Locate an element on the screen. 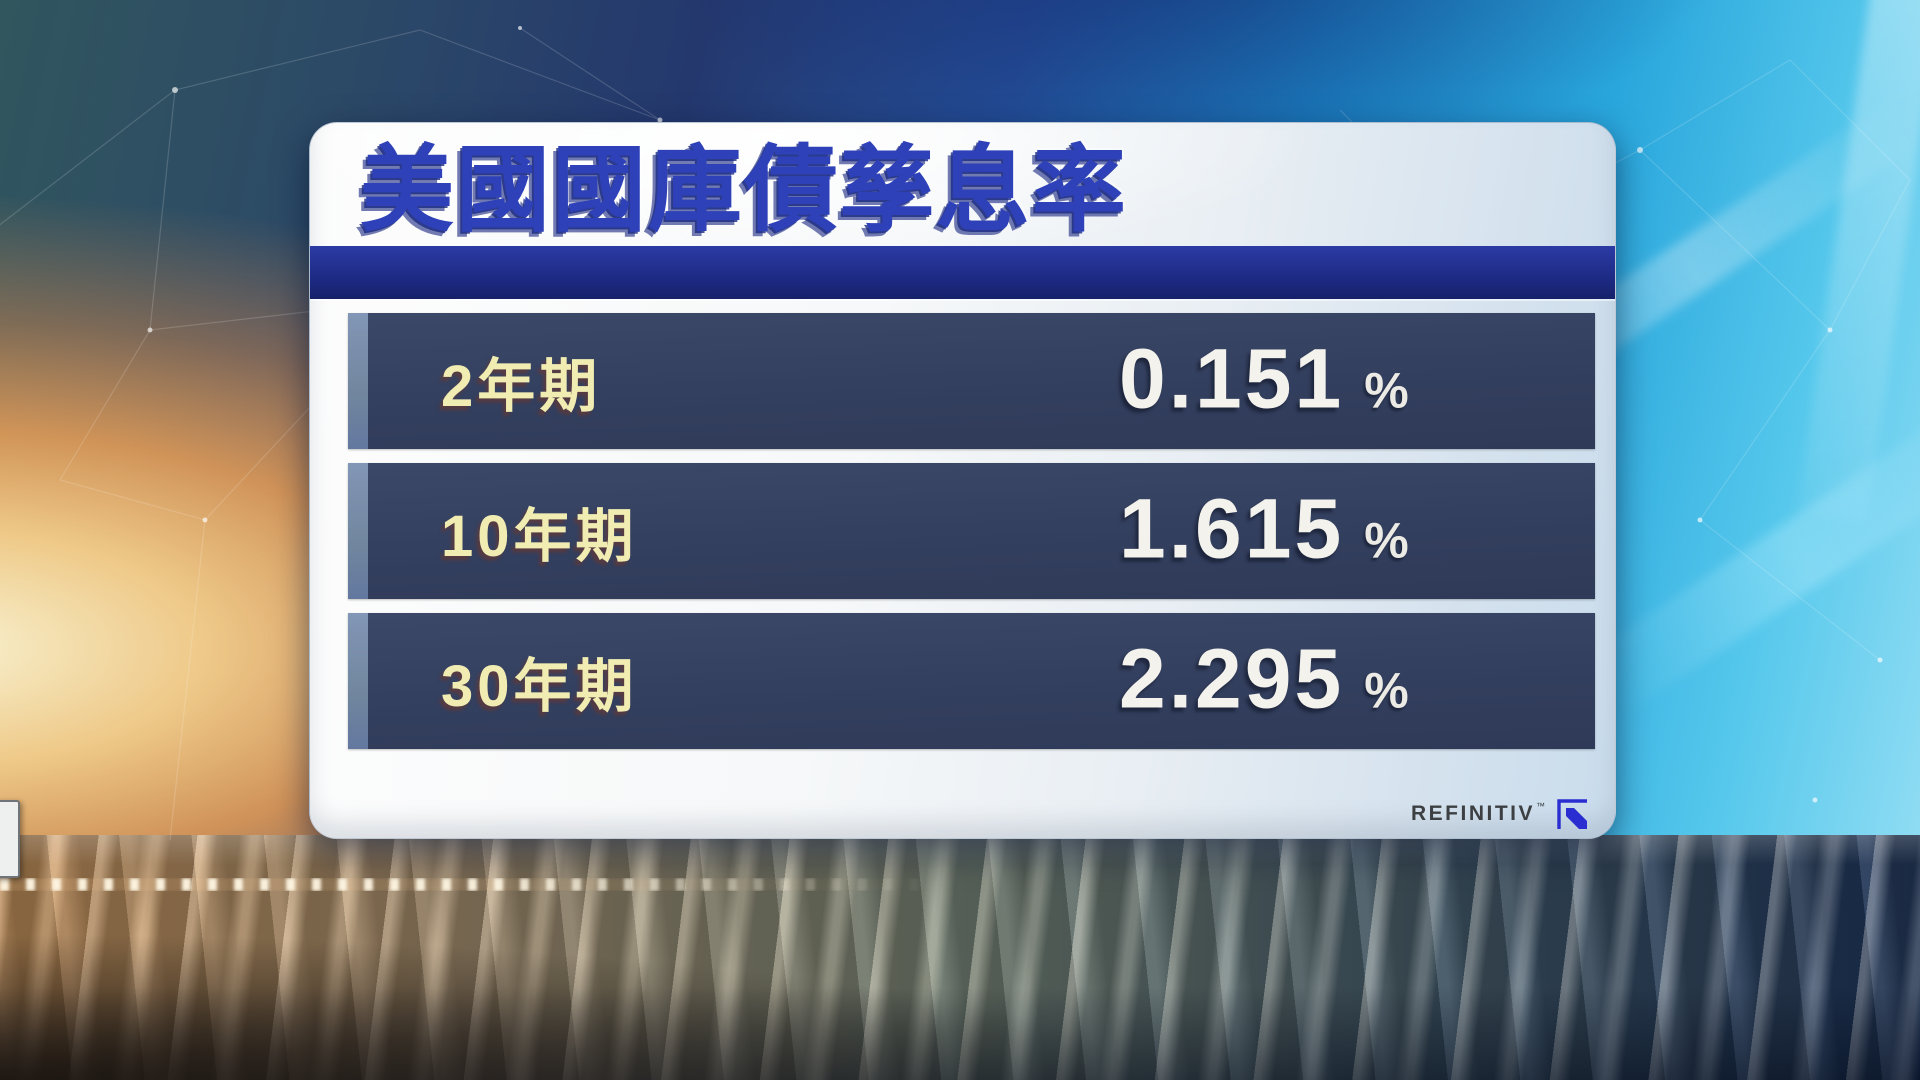 Image resolution: width=1920 pixels, height=1080 pixels. table-row: 10年期 1.615 % is located at coordinates (971, 531).